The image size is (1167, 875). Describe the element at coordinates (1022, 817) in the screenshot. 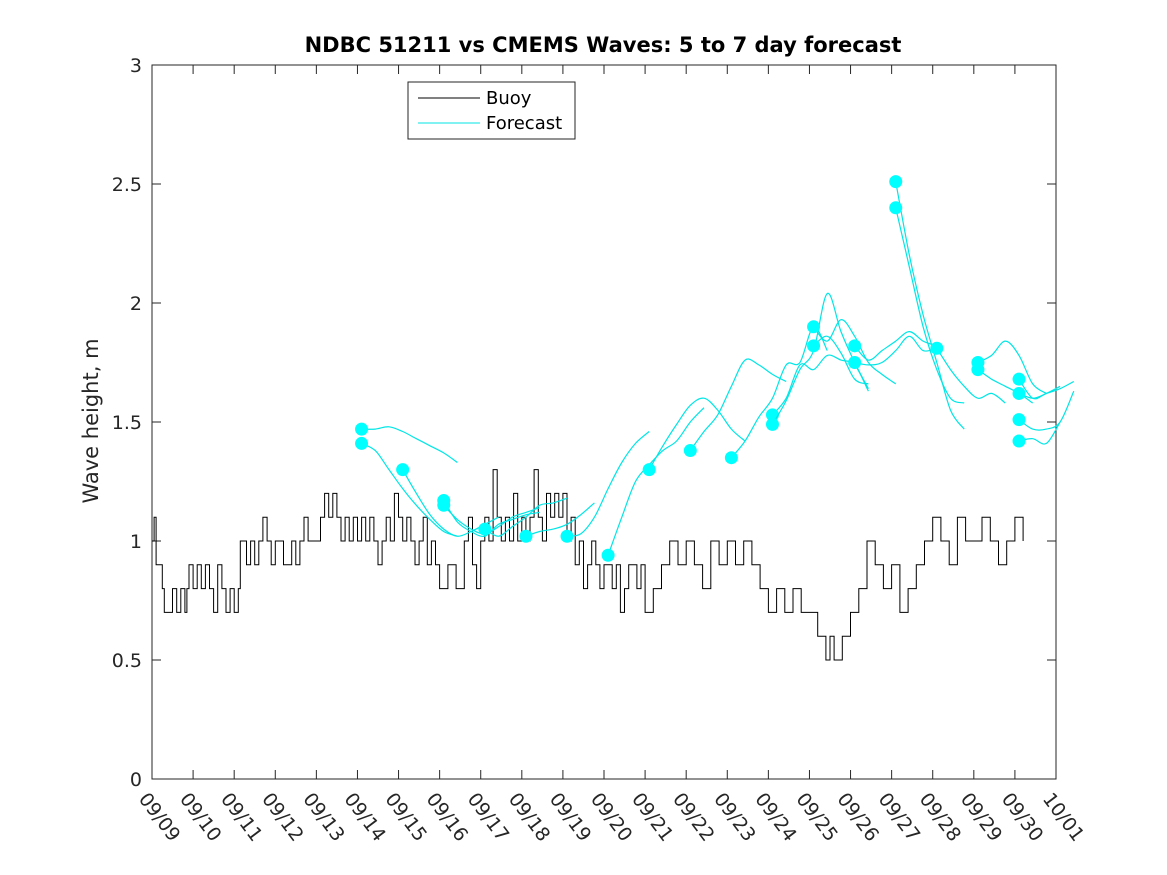

I see `x-tick-label: 09/30` at that location.